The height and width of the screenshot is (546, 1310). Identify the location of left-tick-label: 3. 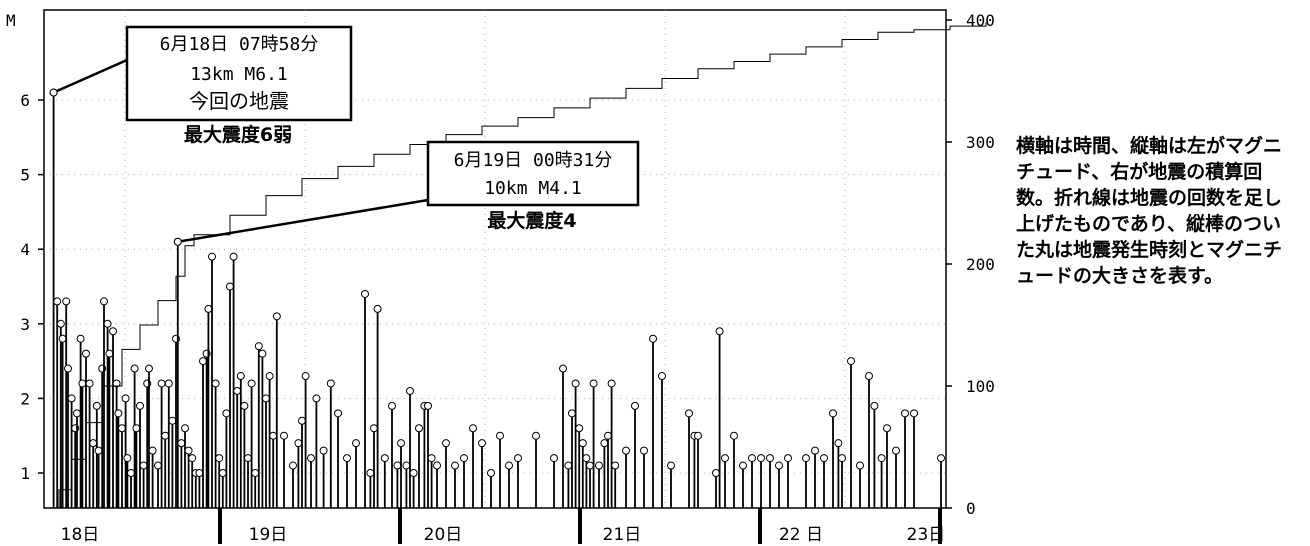
(25, 324).